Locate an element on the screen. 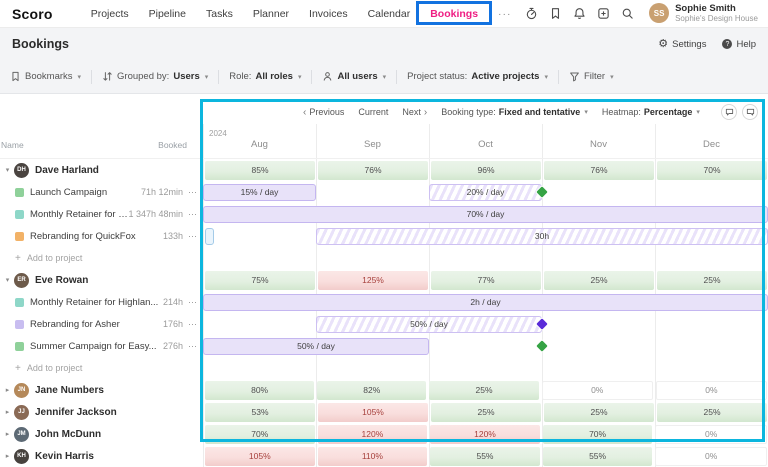  project-status-dropdown: Project status: Active projects ▾ is located at coordinates (477, 76).